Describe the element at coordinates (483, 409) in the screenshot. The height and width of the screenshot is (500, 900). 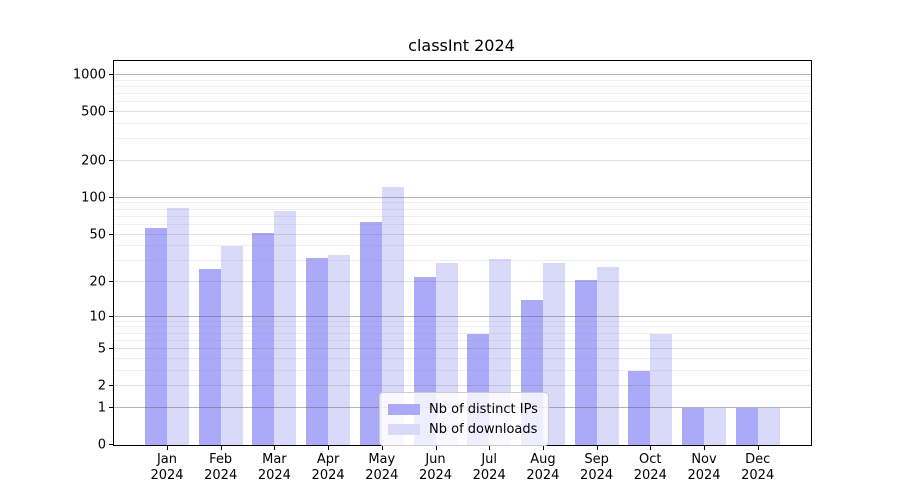
I see `legend-label: Nb of distinct IPs` at that location.